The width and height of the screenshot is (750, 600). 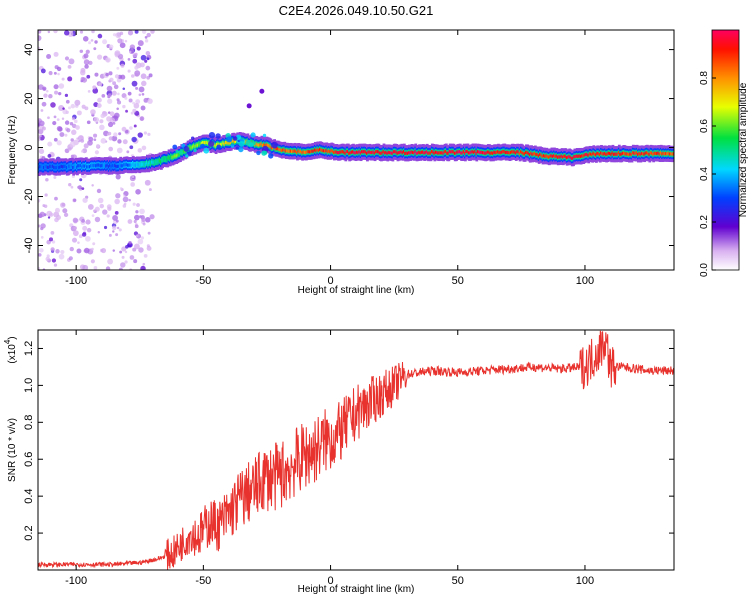 What do you see at coordinates (29, 348) in the screenshot?
I see `snr-ytick-label: 1.2` at bounding box center [29, 348].